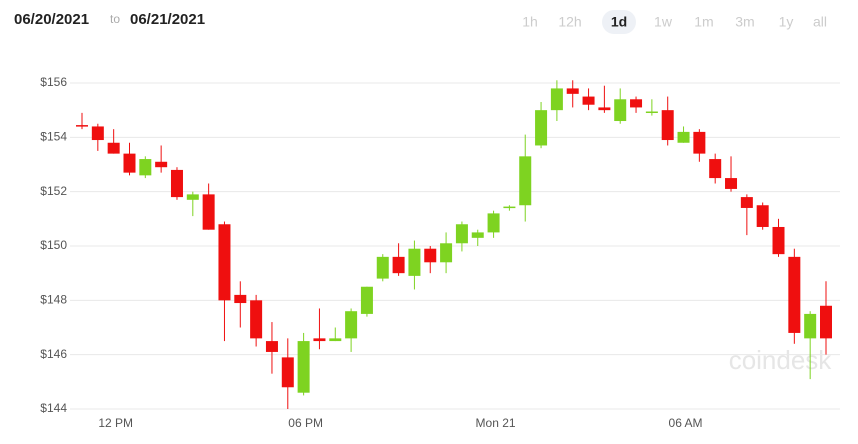 The width and height of the screenshot is (858, 444). I want to click on x-tick-label: Mon 21, so click(496, 423).